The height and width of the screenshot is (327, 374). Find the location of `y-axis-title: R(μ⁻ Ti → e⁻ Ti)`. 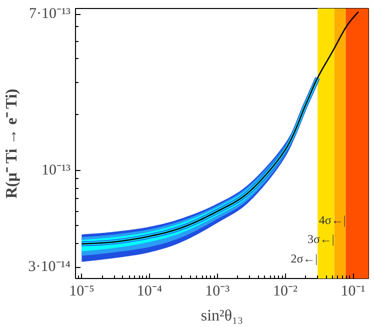

y-axis-title: R(μ⁻ Ti → e⁻ Ti) is located at coordinates (11, 143).